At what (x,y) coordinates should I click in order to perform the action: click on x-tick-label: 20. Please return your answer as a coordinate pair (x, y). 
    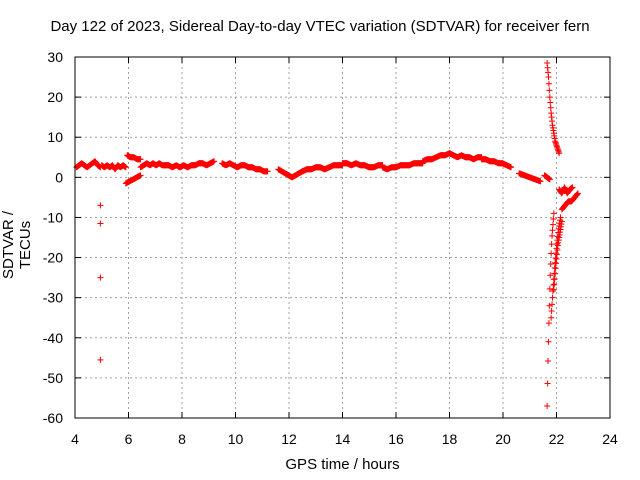
    Looking at the image, I should click on (503, 439).